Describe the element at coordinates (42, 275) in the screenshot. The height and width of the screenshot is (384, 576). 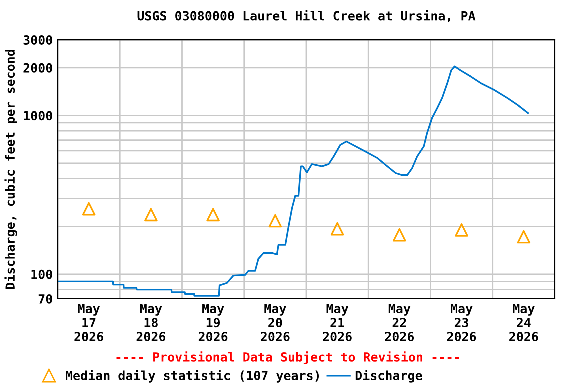
I see `y-tick-label: 100` at that location.